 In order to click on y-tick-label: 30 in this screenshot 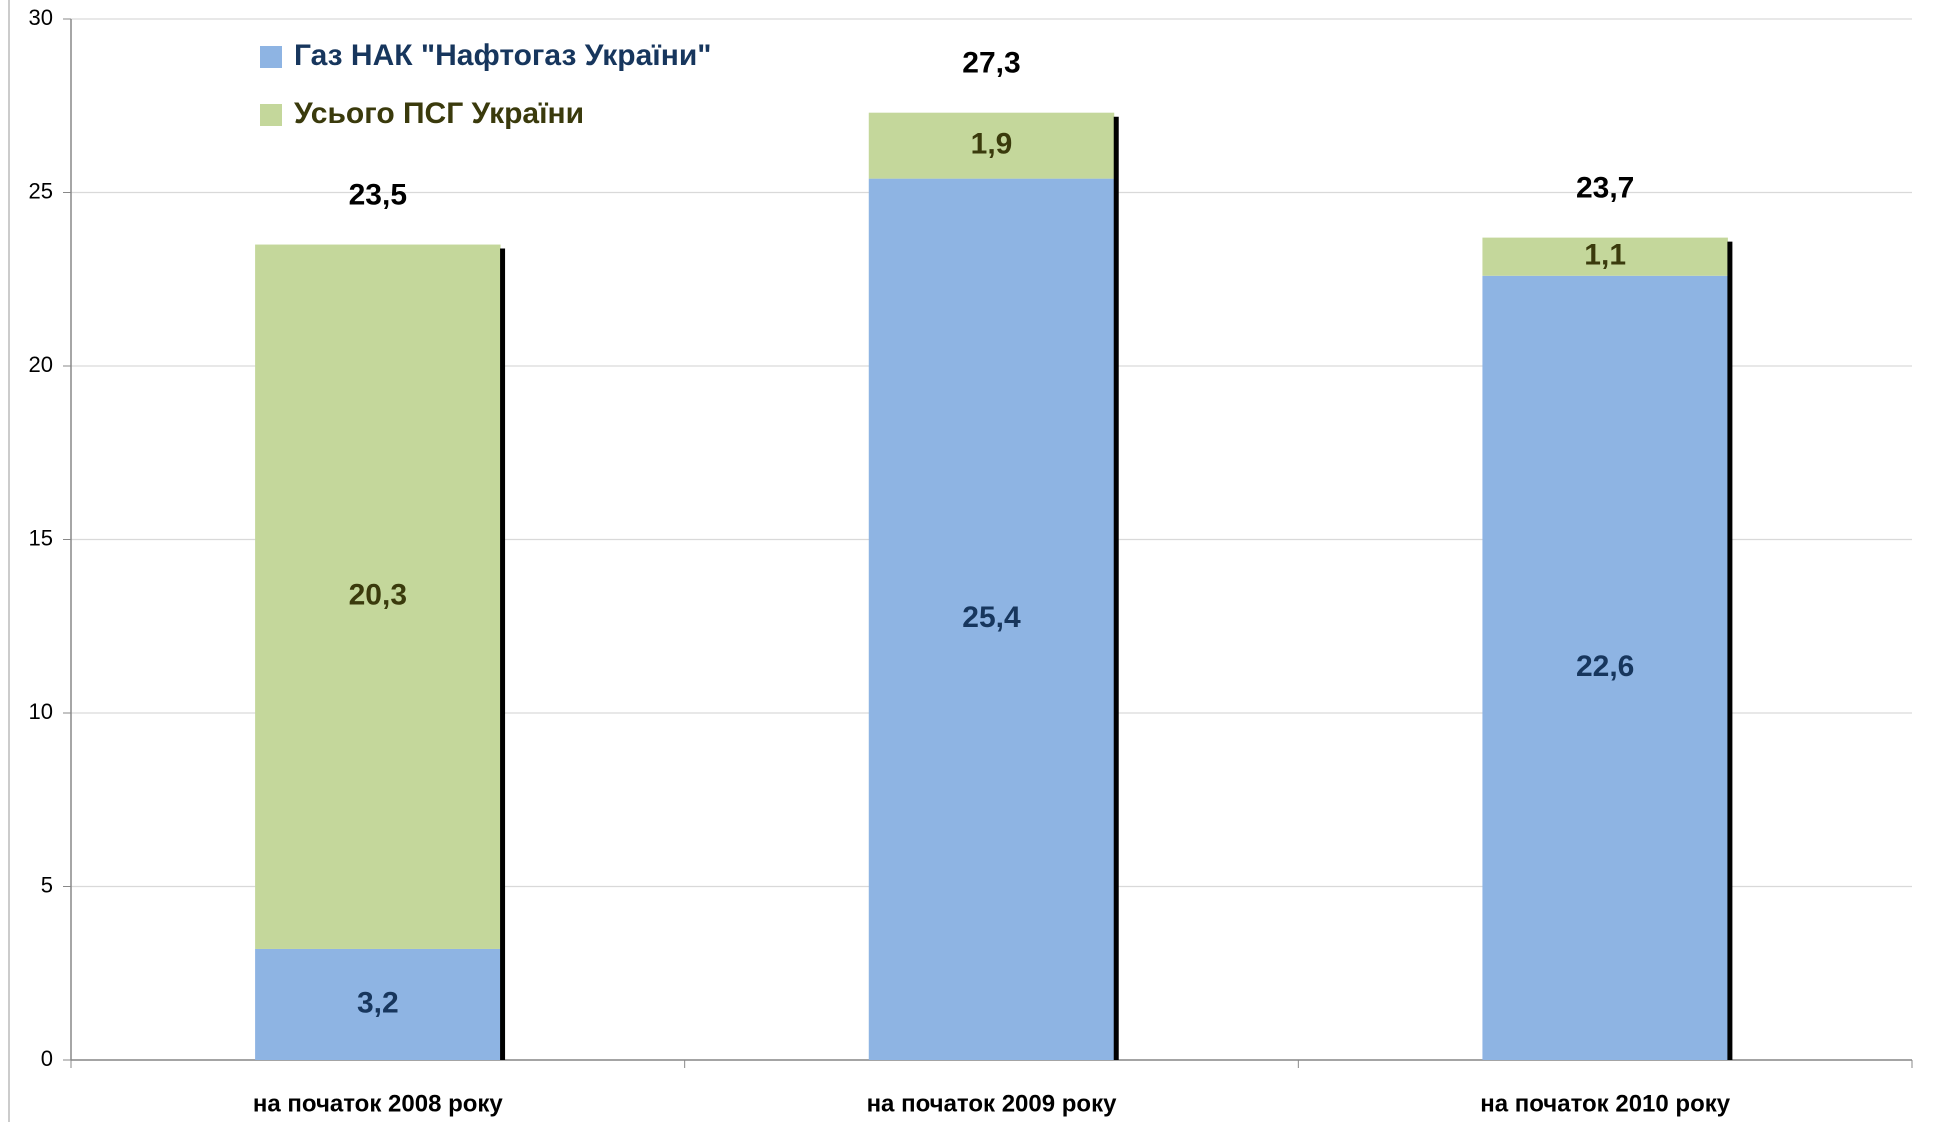, I will do `click(41, 17)`.